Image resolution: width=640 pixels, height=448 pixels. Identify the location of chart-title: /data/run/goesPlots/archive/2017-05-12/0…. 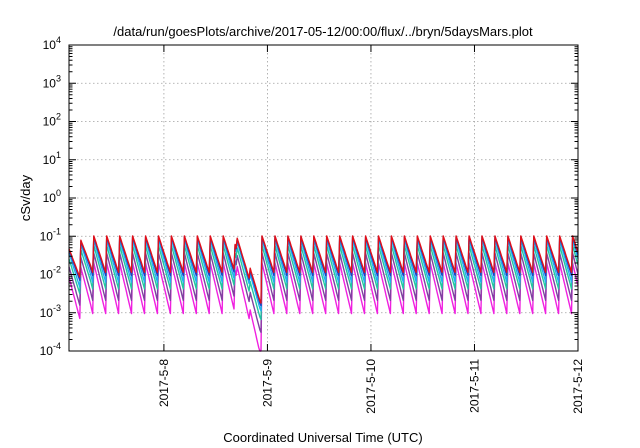
(323, 31).